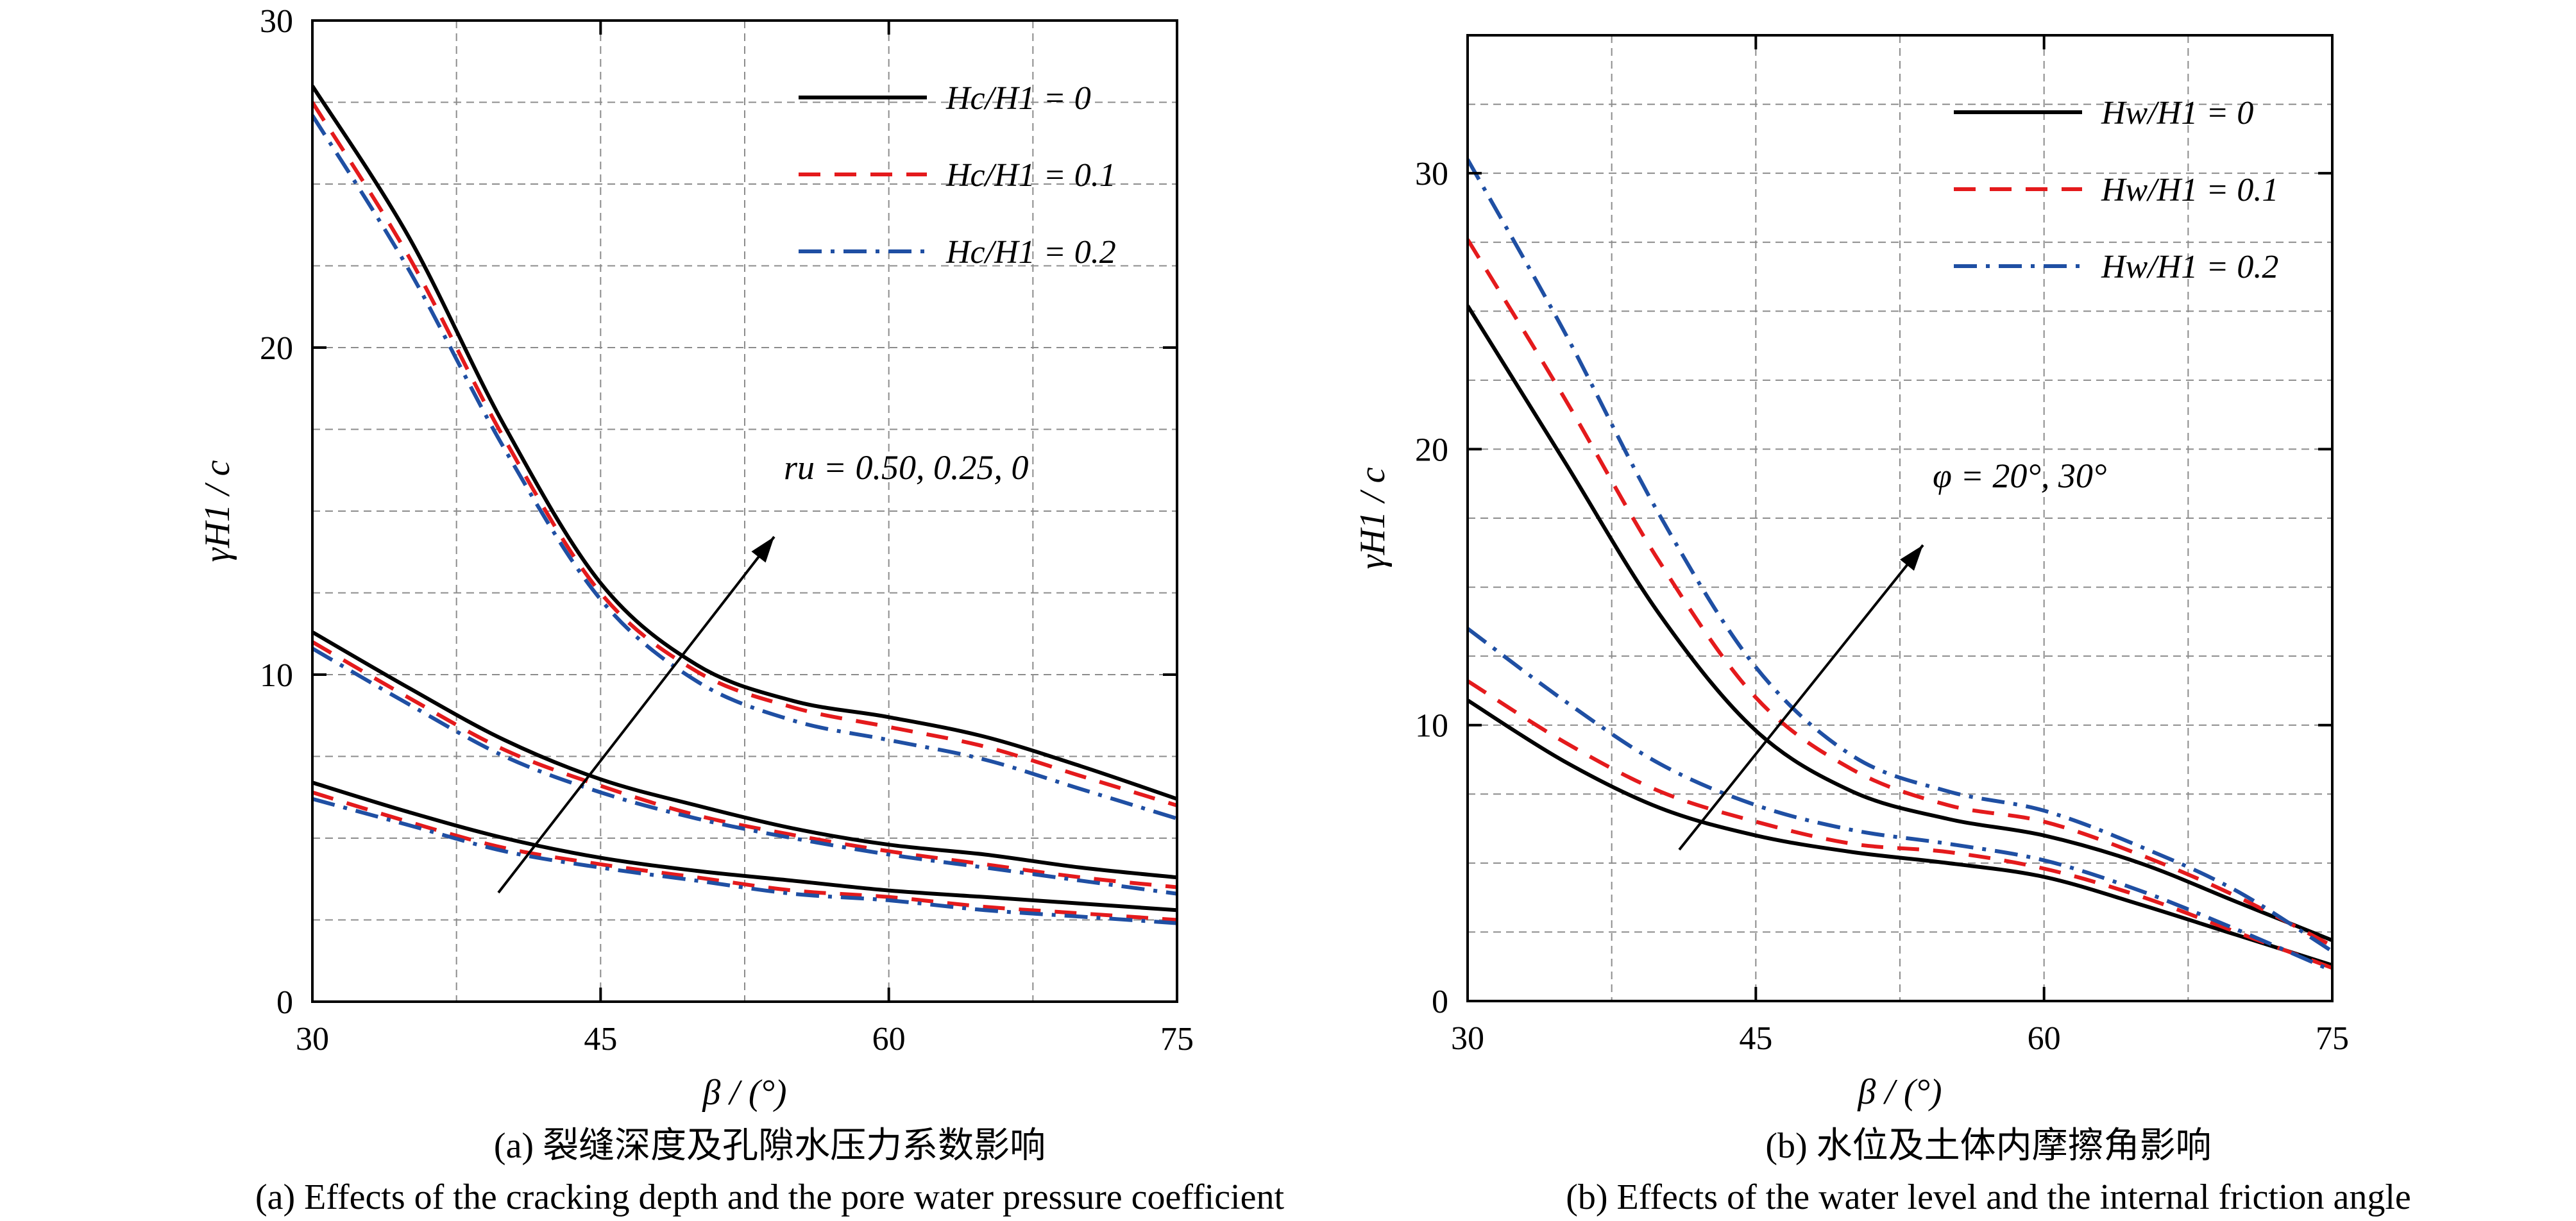 The width and height of the screenshot is (2576, 1221). What do you see at coordinates (2020, 476) in the screenshot?
I see `annotation-label: φ = 20°, 30°` at bounding box center [2020, 476].